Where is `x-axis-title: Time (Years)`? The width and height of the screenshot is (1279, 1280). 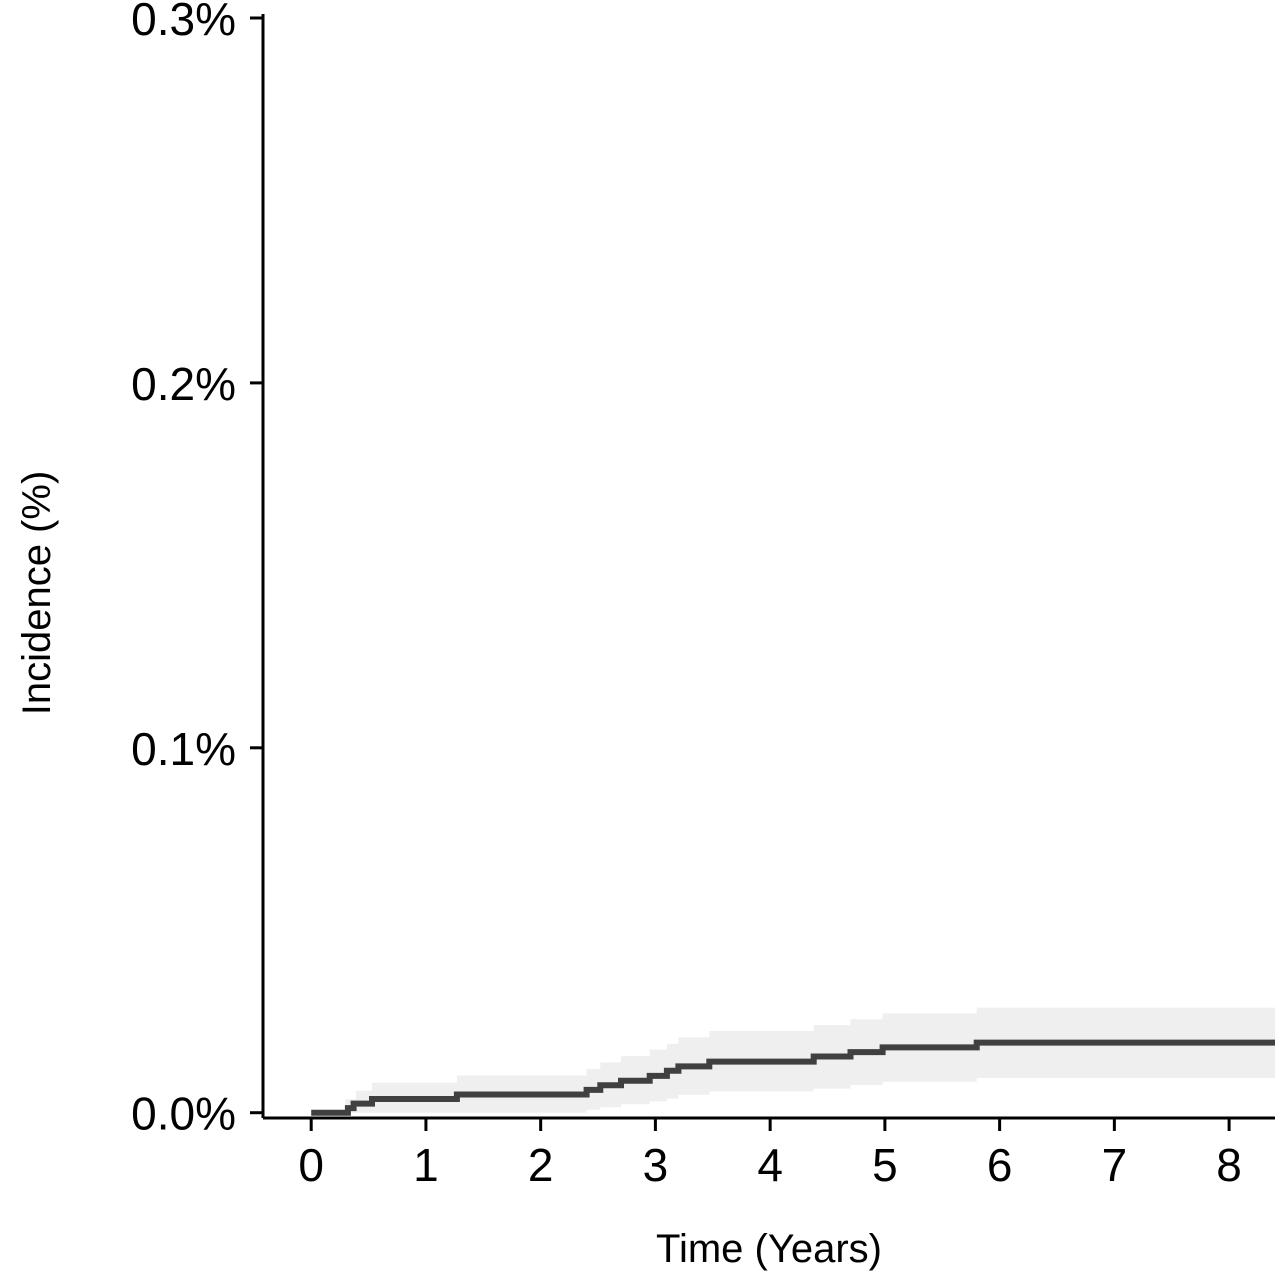
x-axis-title: Time (Years) is located at coordinates (769, 1249).